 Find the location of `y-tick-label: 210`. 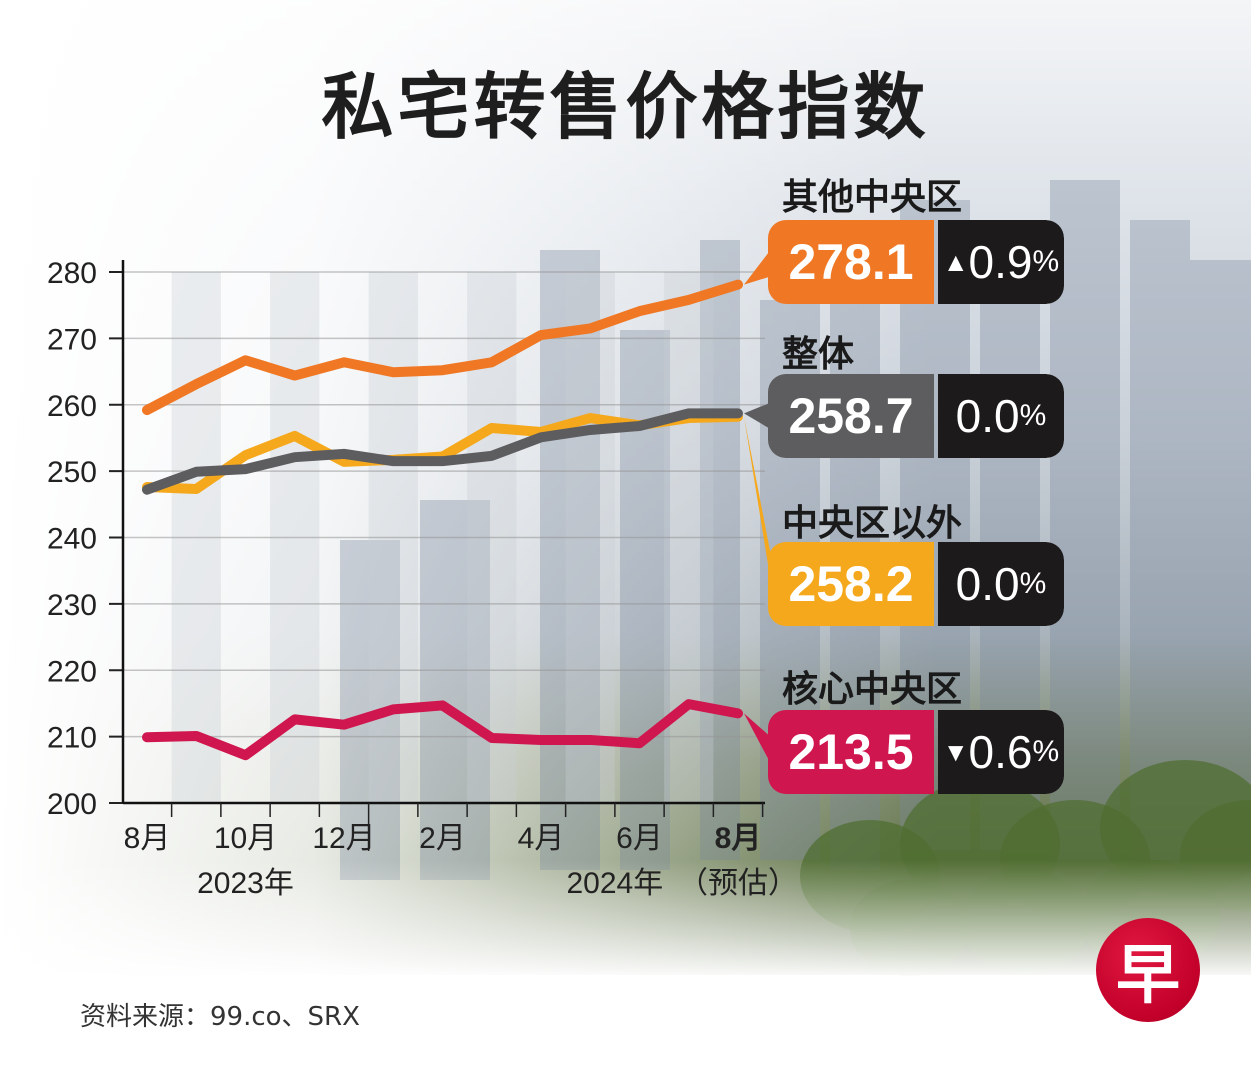

y-tick-label: 210 is located at coordinates (72, 738).